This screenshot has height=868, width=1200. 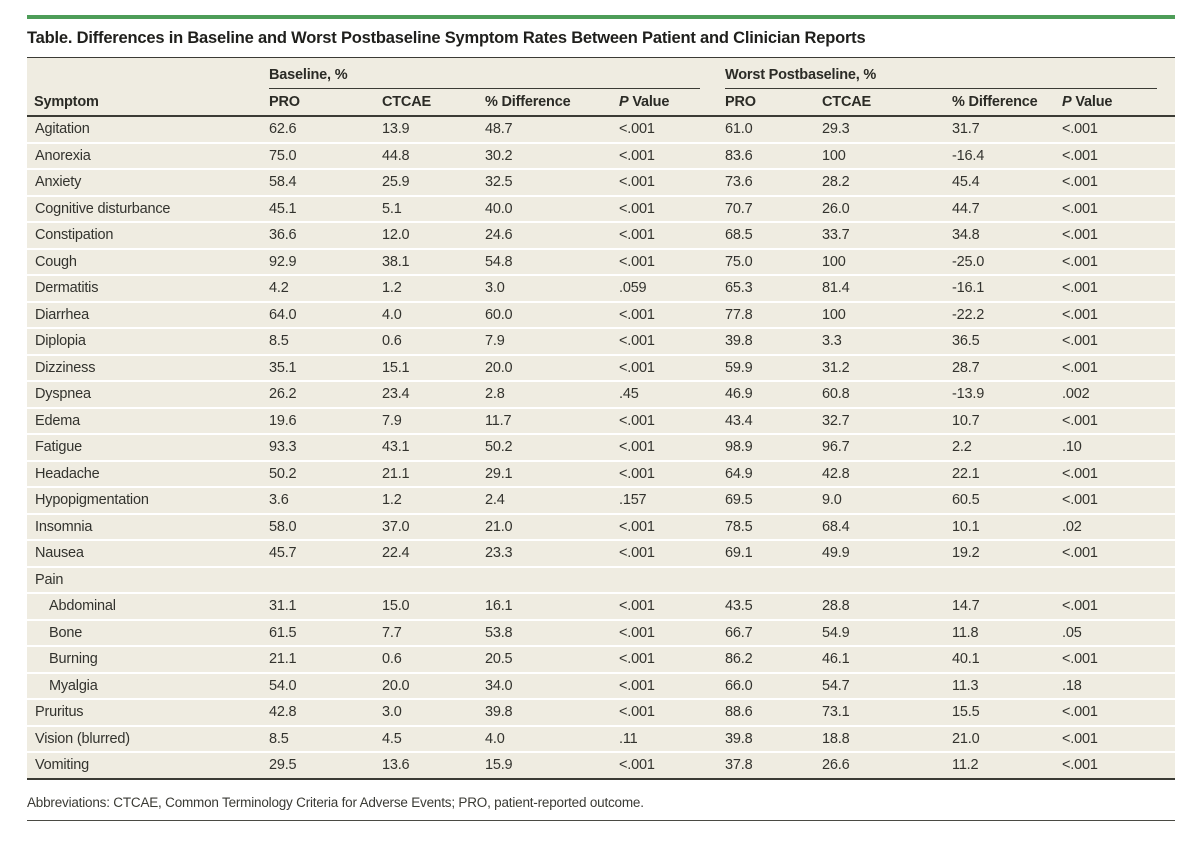 What do you see at coordinates (426, 474) in the screenshot?
I see `value-cell: 21.1` at bounding box center [426, 474].